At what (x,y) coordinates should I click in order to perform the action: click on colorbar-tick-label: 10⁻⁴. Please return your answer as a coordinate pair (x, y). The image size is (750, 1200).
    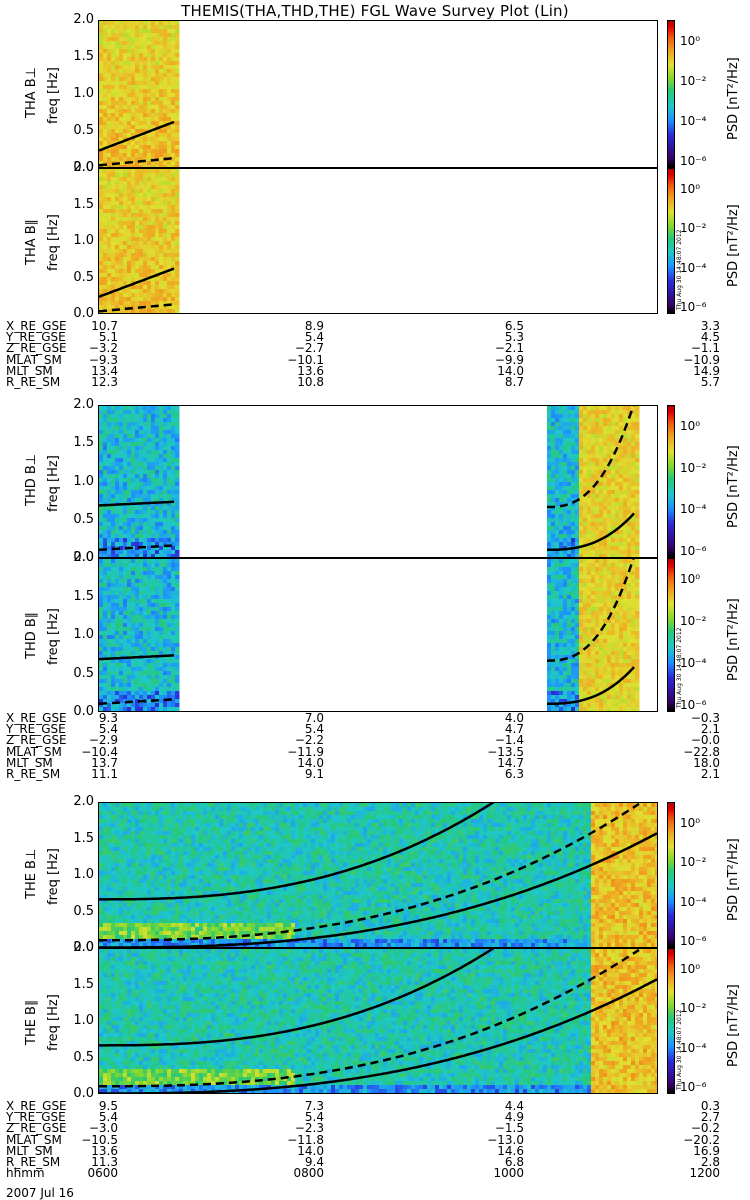
    Looking at the image, I should click on (693, 121).